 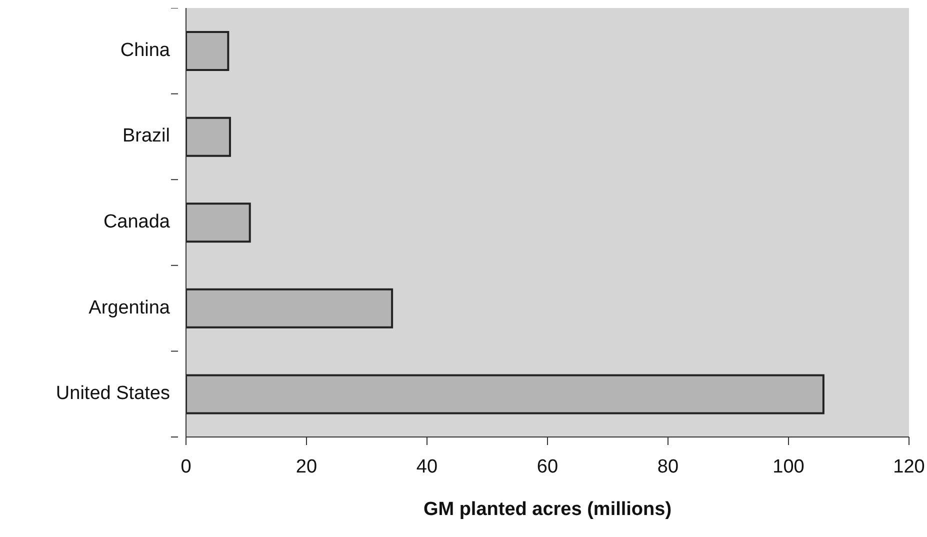 I want to click on y-tick-label: China, so click(x=145, y=50).